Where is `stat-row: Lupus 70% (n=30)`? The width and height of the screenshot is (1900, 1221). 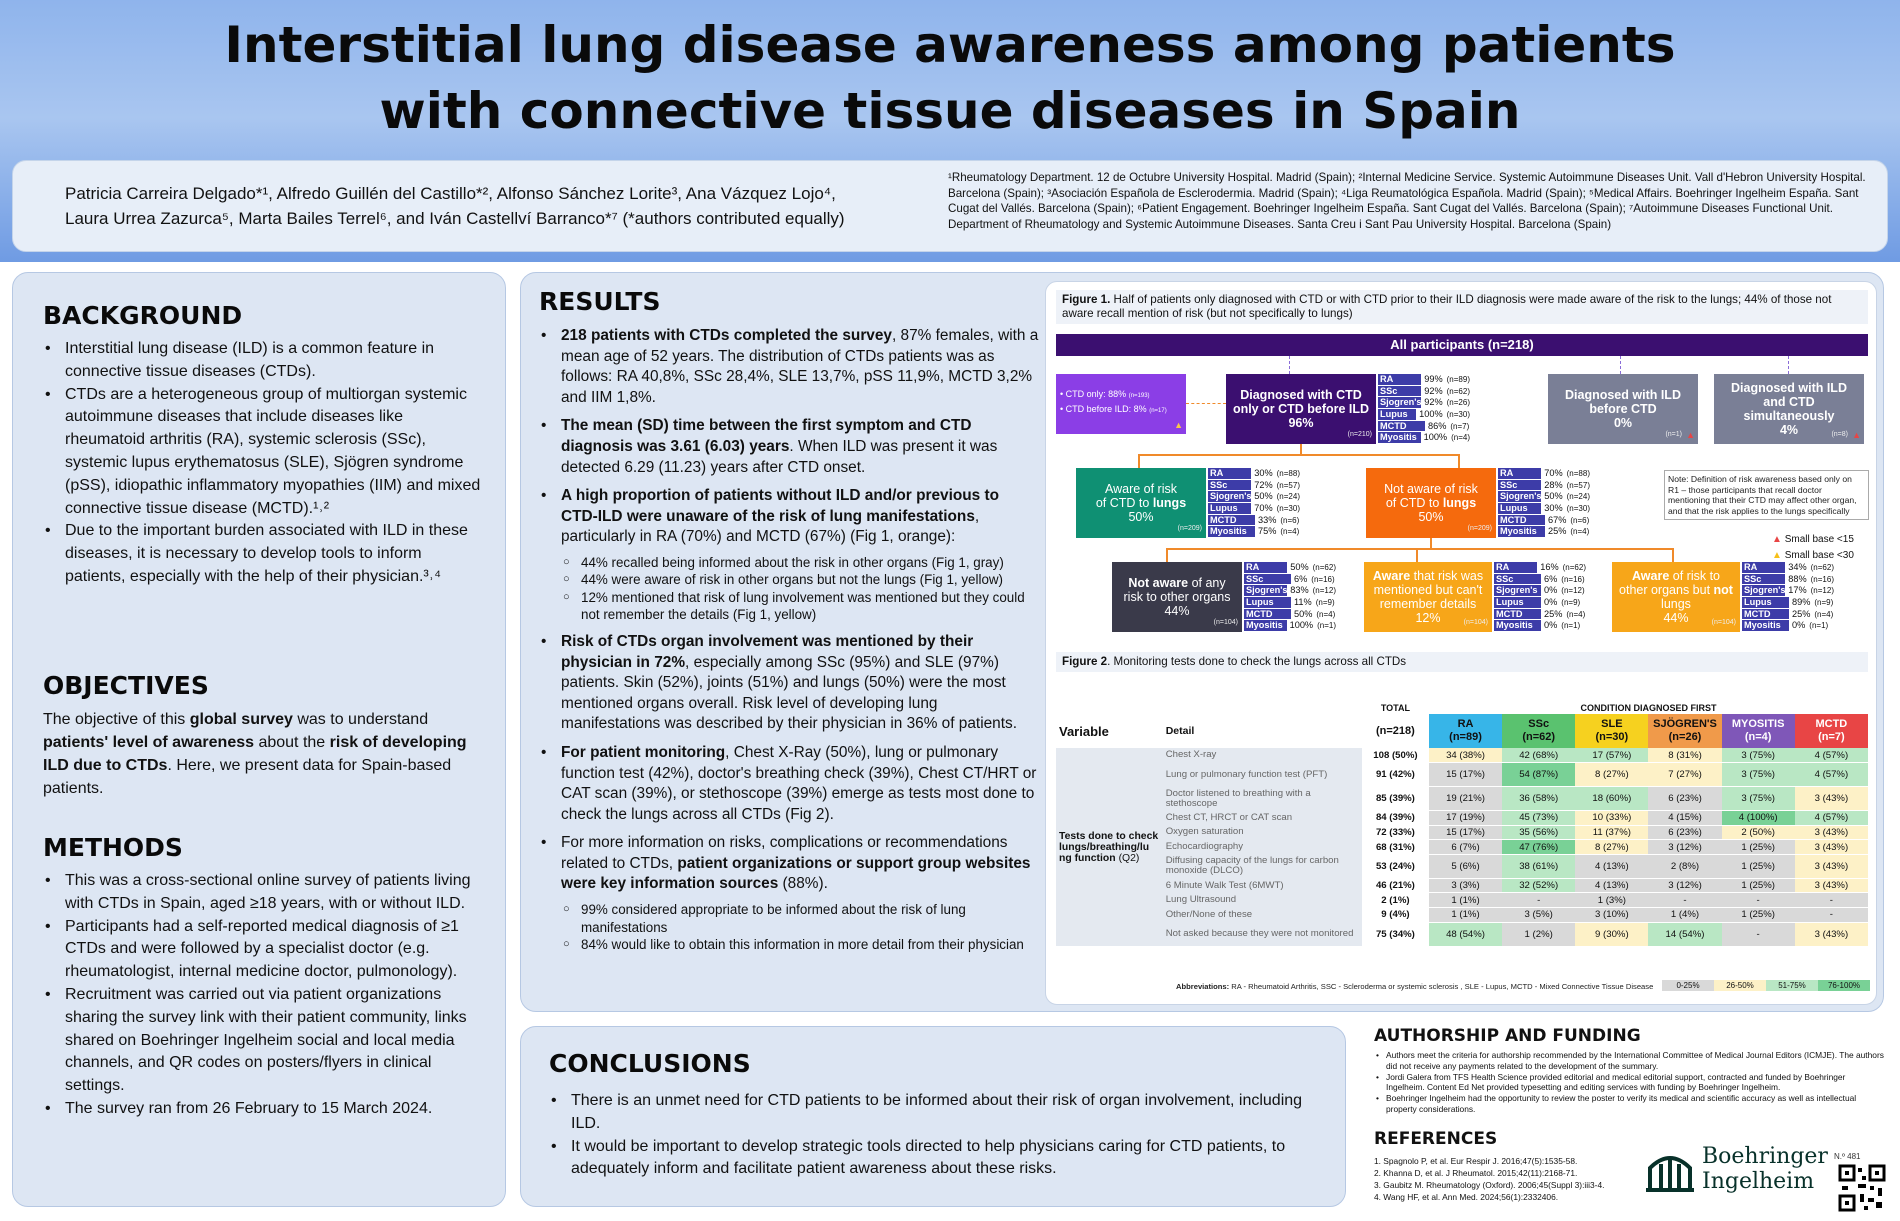 stat-row: Lupus 70% (n=30) is located at coordinates (1254, 509).